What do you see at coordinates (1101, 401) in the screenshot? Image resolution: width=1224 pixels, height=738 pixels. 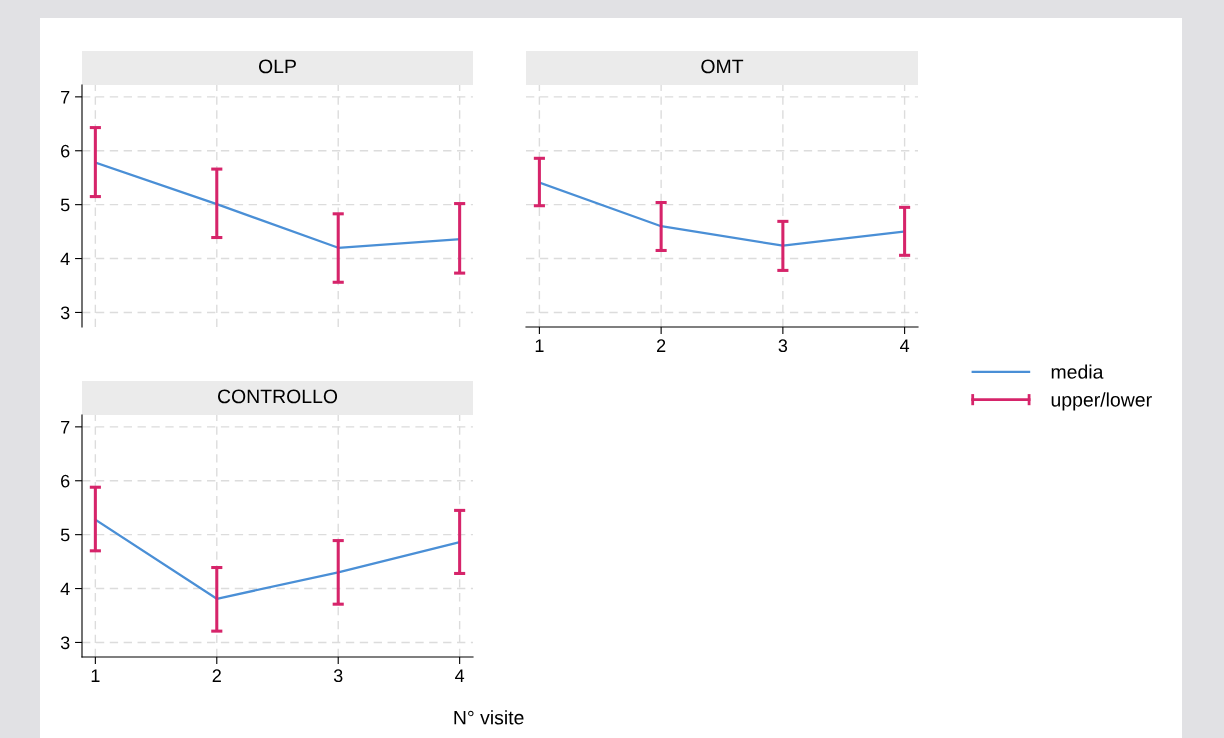 I see `legend-label: upper/lower` at bounding box center [1101, 401].